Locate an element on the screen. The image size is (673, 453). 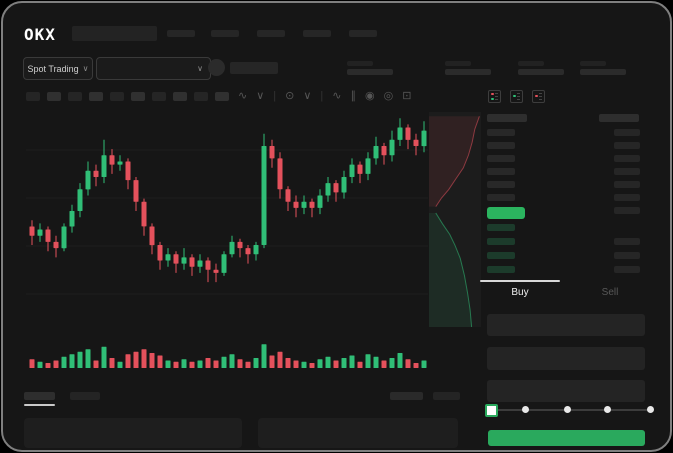
pair-coin-avatar is located at coordinates (216, 67).